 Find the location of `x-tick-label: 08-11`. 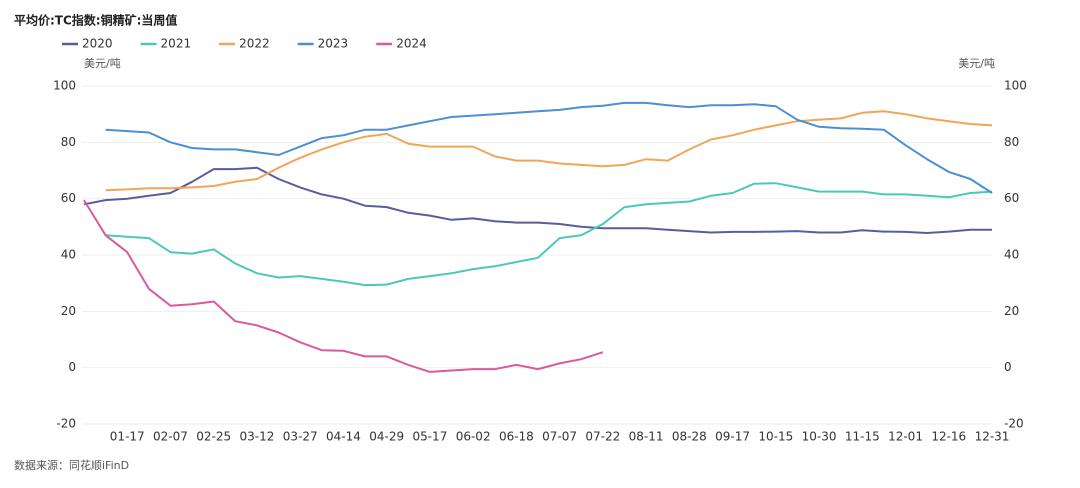

x-tick-label: 08-11 is located at coordinates (646, 437).